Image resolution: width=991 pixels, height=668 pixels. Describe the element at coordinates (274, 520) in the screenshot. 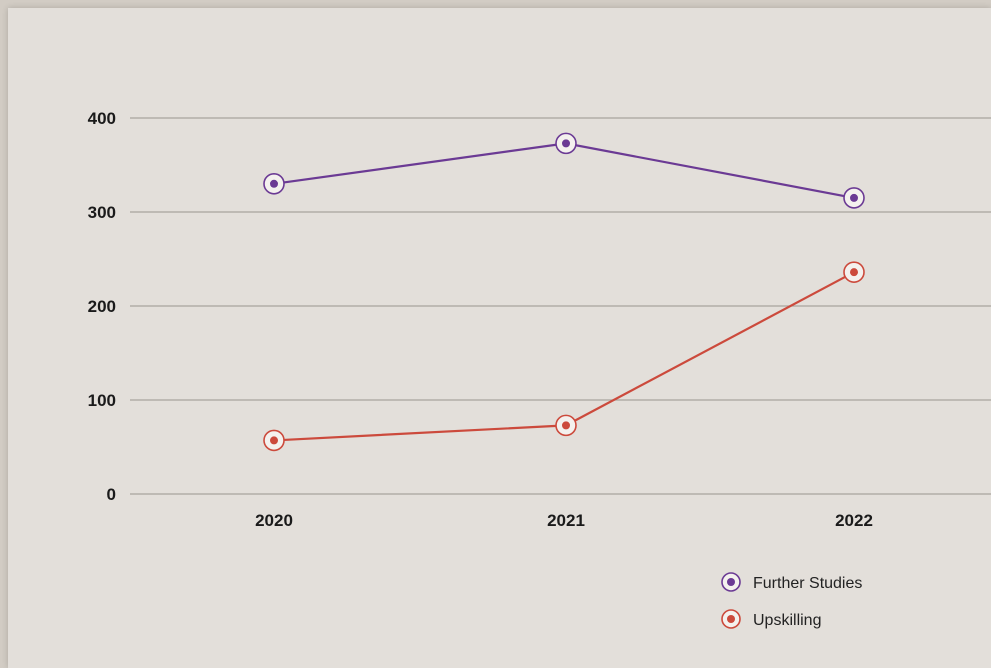

I see `x-tick-label: 2020` at that location.